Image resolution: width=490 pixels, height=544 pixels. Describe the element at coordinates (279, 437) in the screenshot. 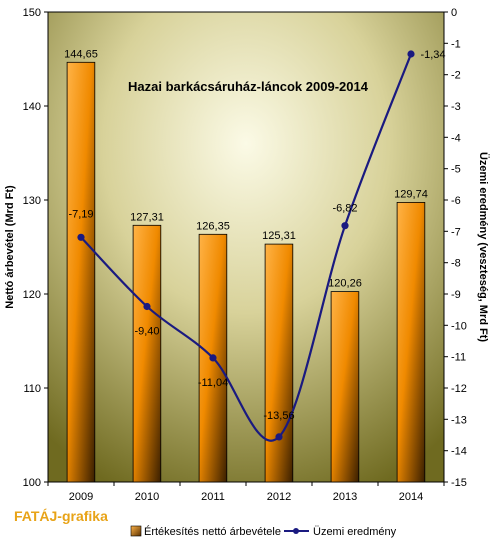

I see `line-point-2012` at that location.